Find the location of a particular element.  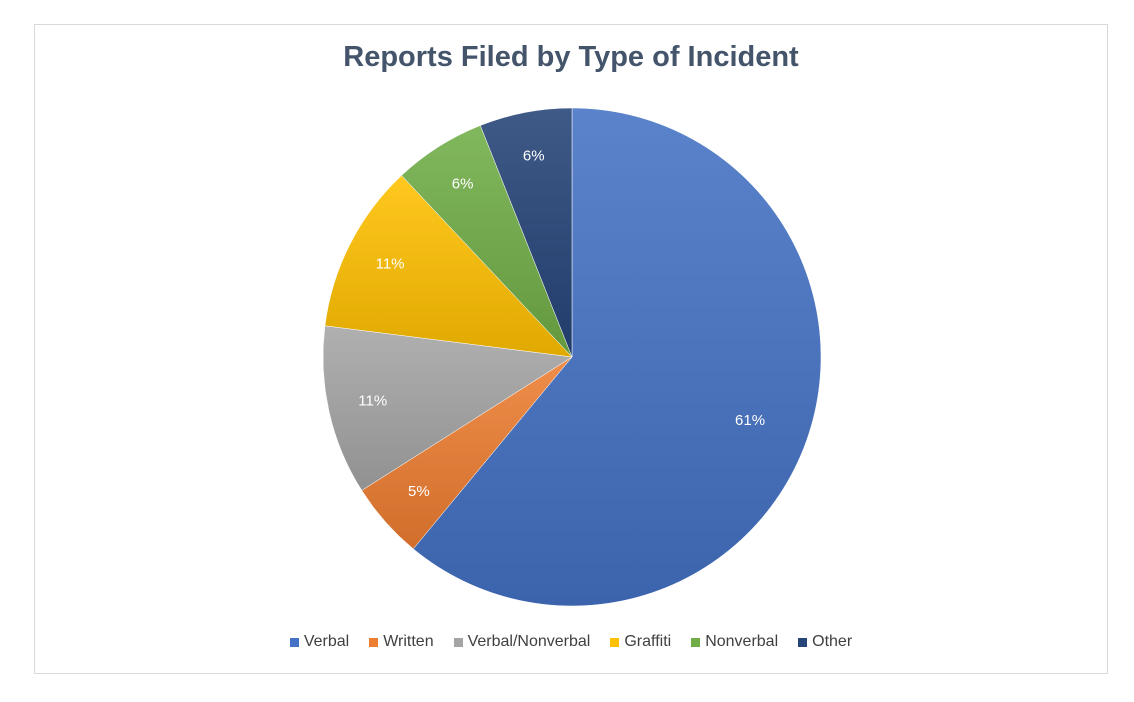

pie-slice-graffiti is located at coordinates (448, 266).